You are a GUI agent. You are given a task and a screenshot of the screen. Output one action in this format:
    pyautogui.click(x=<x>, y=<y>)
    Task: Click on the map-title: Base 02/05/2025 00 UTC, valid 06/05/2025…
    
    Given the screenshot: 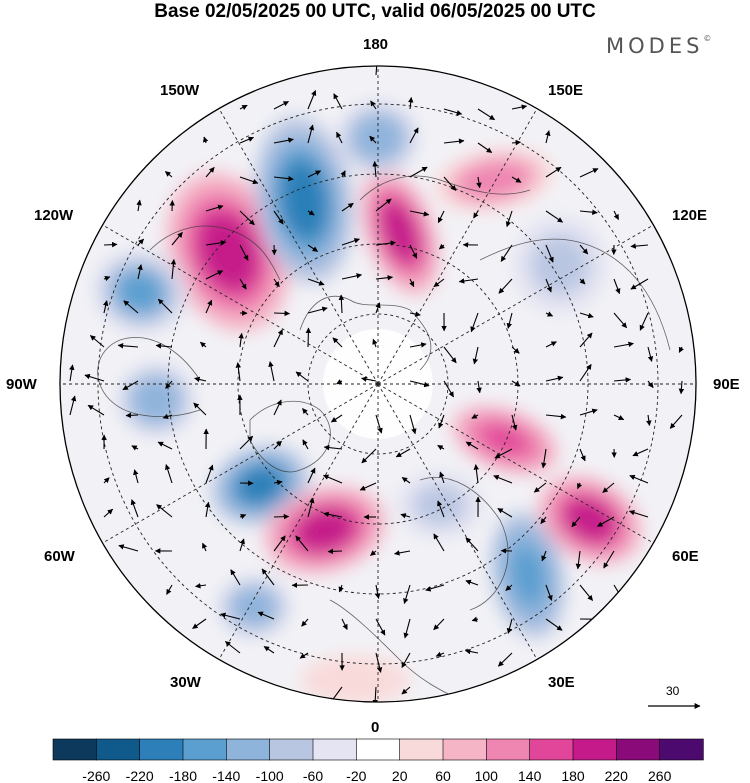 What is the action you would take?
    pyautogui.click(x=375, y=11)
    